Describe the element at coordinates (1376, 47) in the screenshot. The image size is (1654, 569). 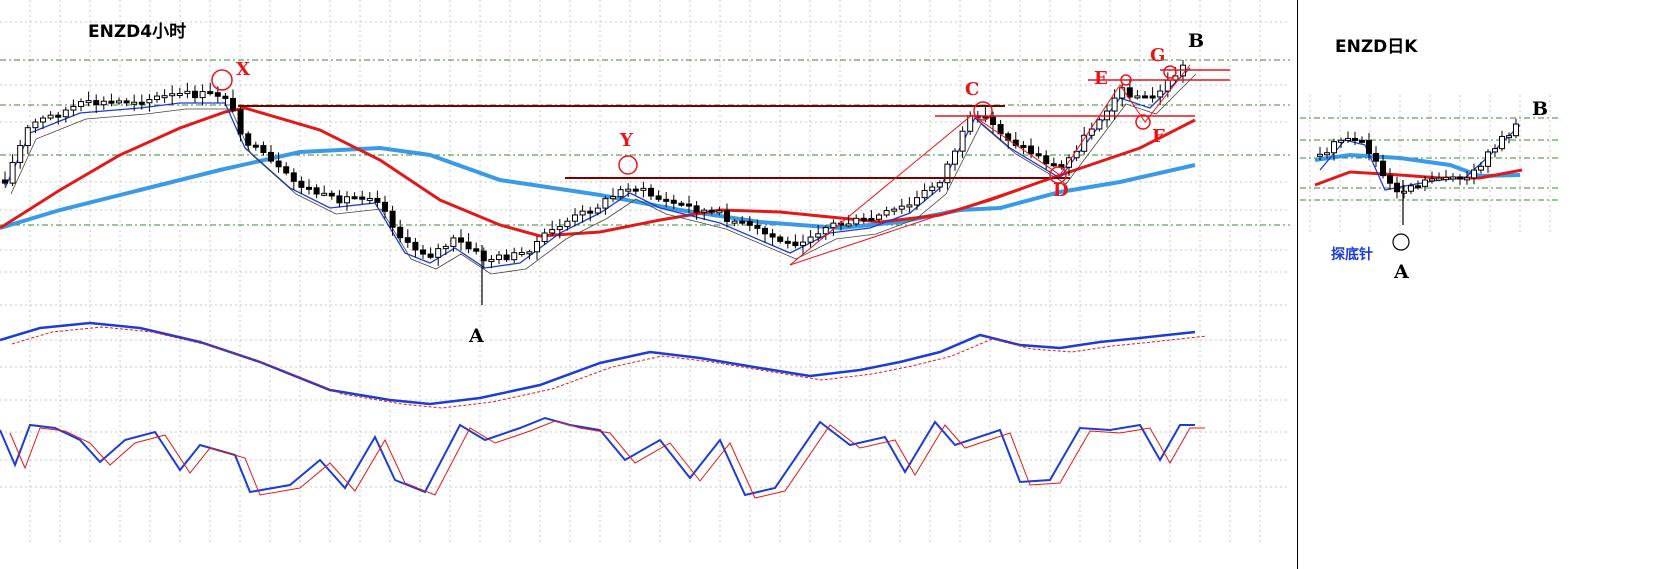
I see `chart-title-daily: ENZD日K` at that location.